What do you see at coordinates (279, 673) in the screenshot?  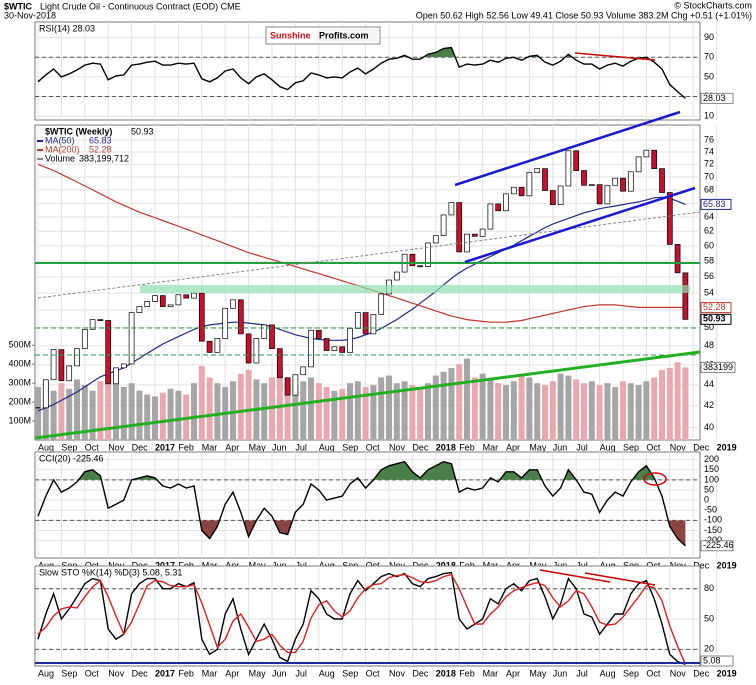 I see `x-tick-label: Jun` at bounding box center [279, 673].